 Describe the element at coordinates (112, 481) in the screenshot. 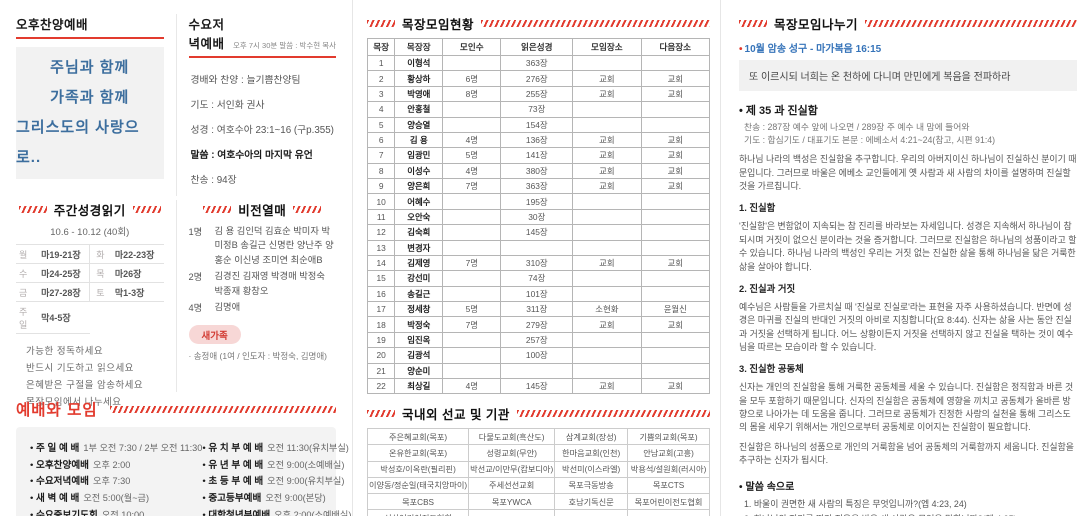

I see `kv-value: 오후 7:30` at that location.